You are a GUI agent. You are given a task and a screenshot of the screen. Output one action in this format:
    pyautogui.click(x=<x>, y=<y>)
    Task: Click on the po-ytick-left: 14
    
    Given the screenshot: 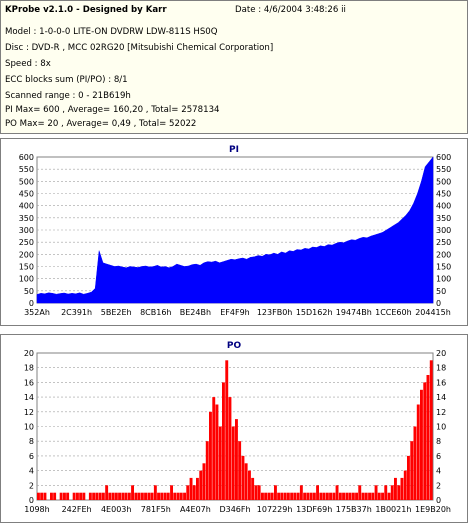 What is the action you would take?
    pyautogui.click(x=29, y=397)
    